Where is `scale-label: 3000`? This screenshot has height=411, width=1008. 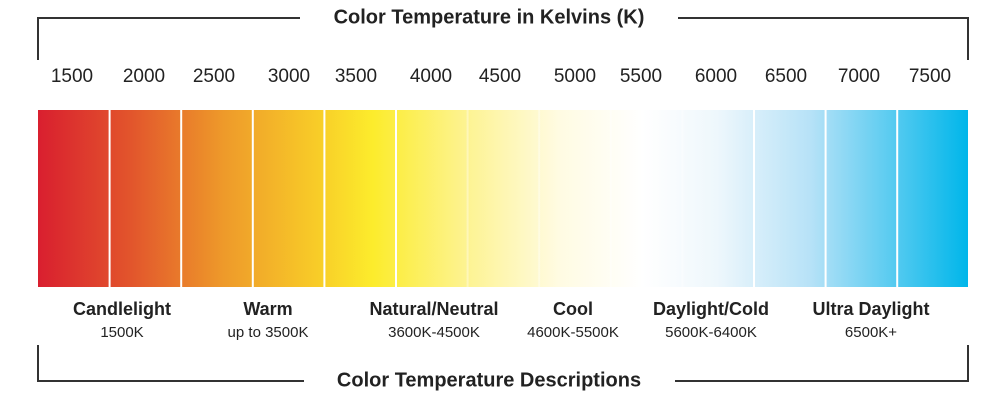
scale-label: 3000 is located at coordinates (289, 76).